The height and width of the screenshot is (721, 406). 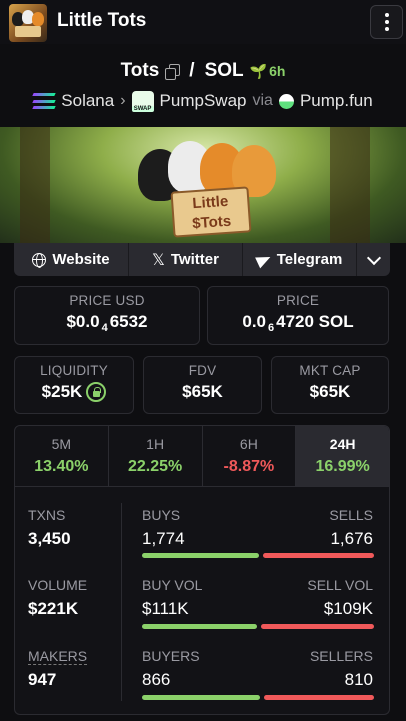 I want to click on banner-sign: Little $Tots, so click(x=211, y=212).